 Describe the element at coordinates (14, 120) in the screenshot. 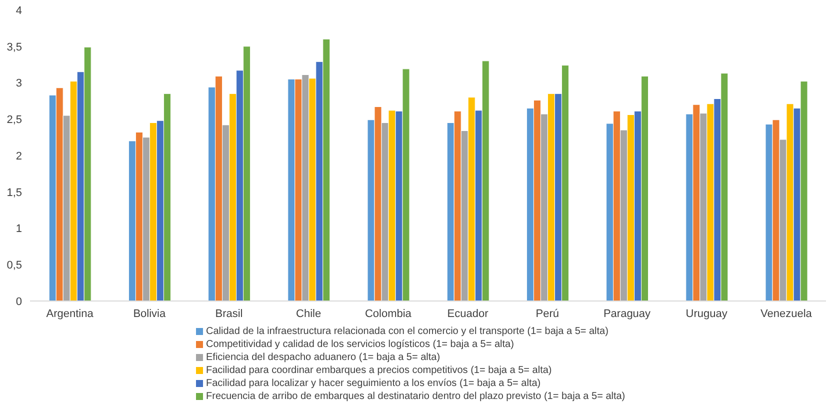

I see `y-tick-label: 2,5` at that location.